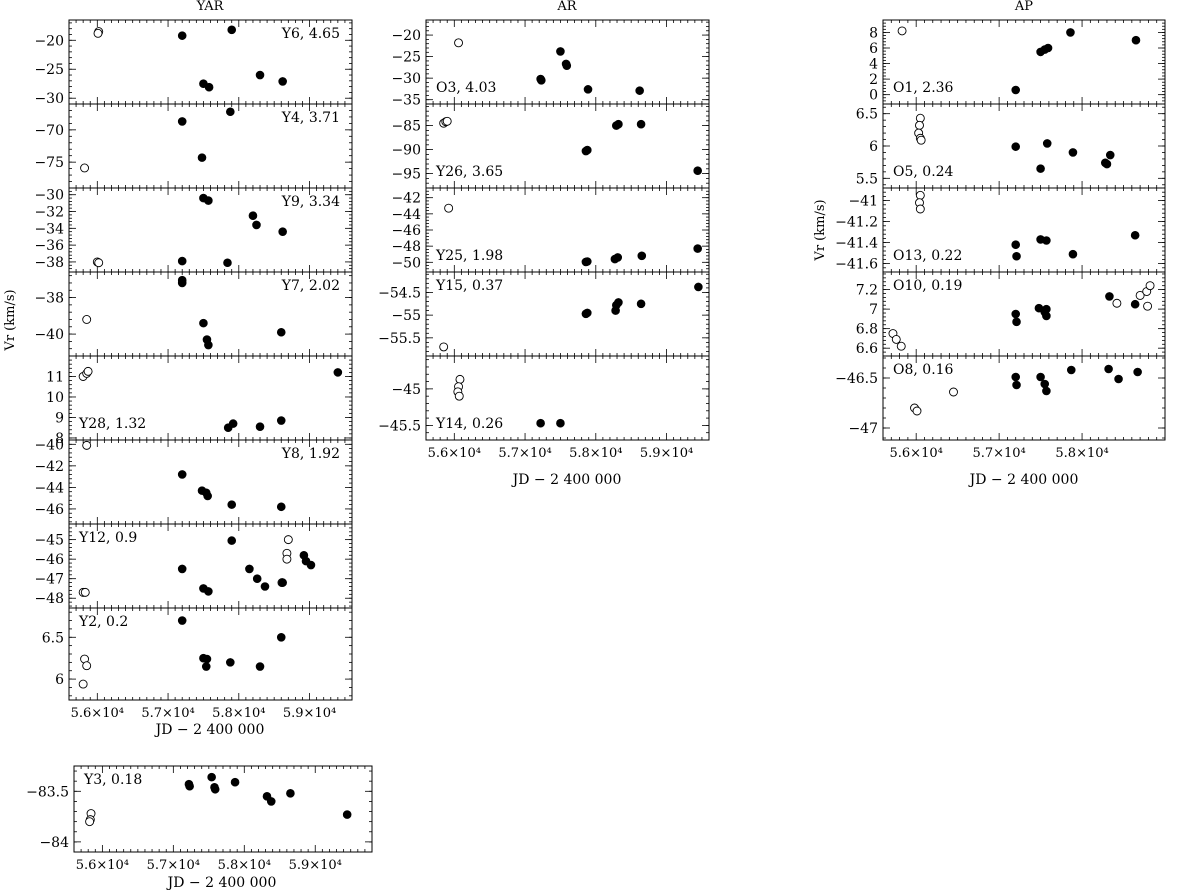 This screenshot has width=1200, height=890. I want to click on panel-label: O1, 2.36, so click(923, 88).